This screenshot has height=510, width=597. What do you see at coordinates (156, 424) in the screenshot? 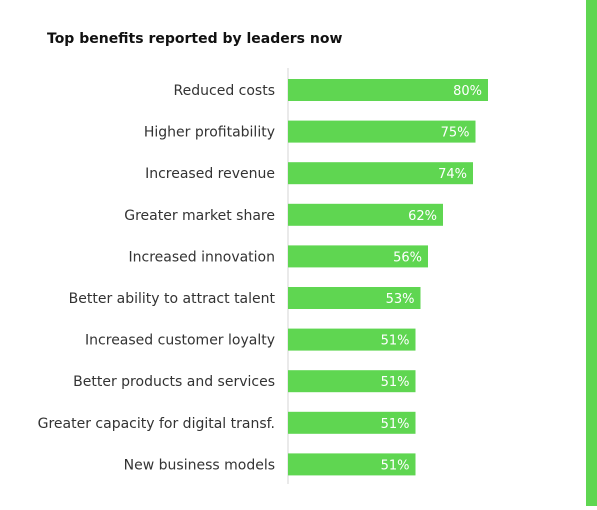
I see `category-label: Greater capacity for digital transf.` at bounding box center [156, 424].